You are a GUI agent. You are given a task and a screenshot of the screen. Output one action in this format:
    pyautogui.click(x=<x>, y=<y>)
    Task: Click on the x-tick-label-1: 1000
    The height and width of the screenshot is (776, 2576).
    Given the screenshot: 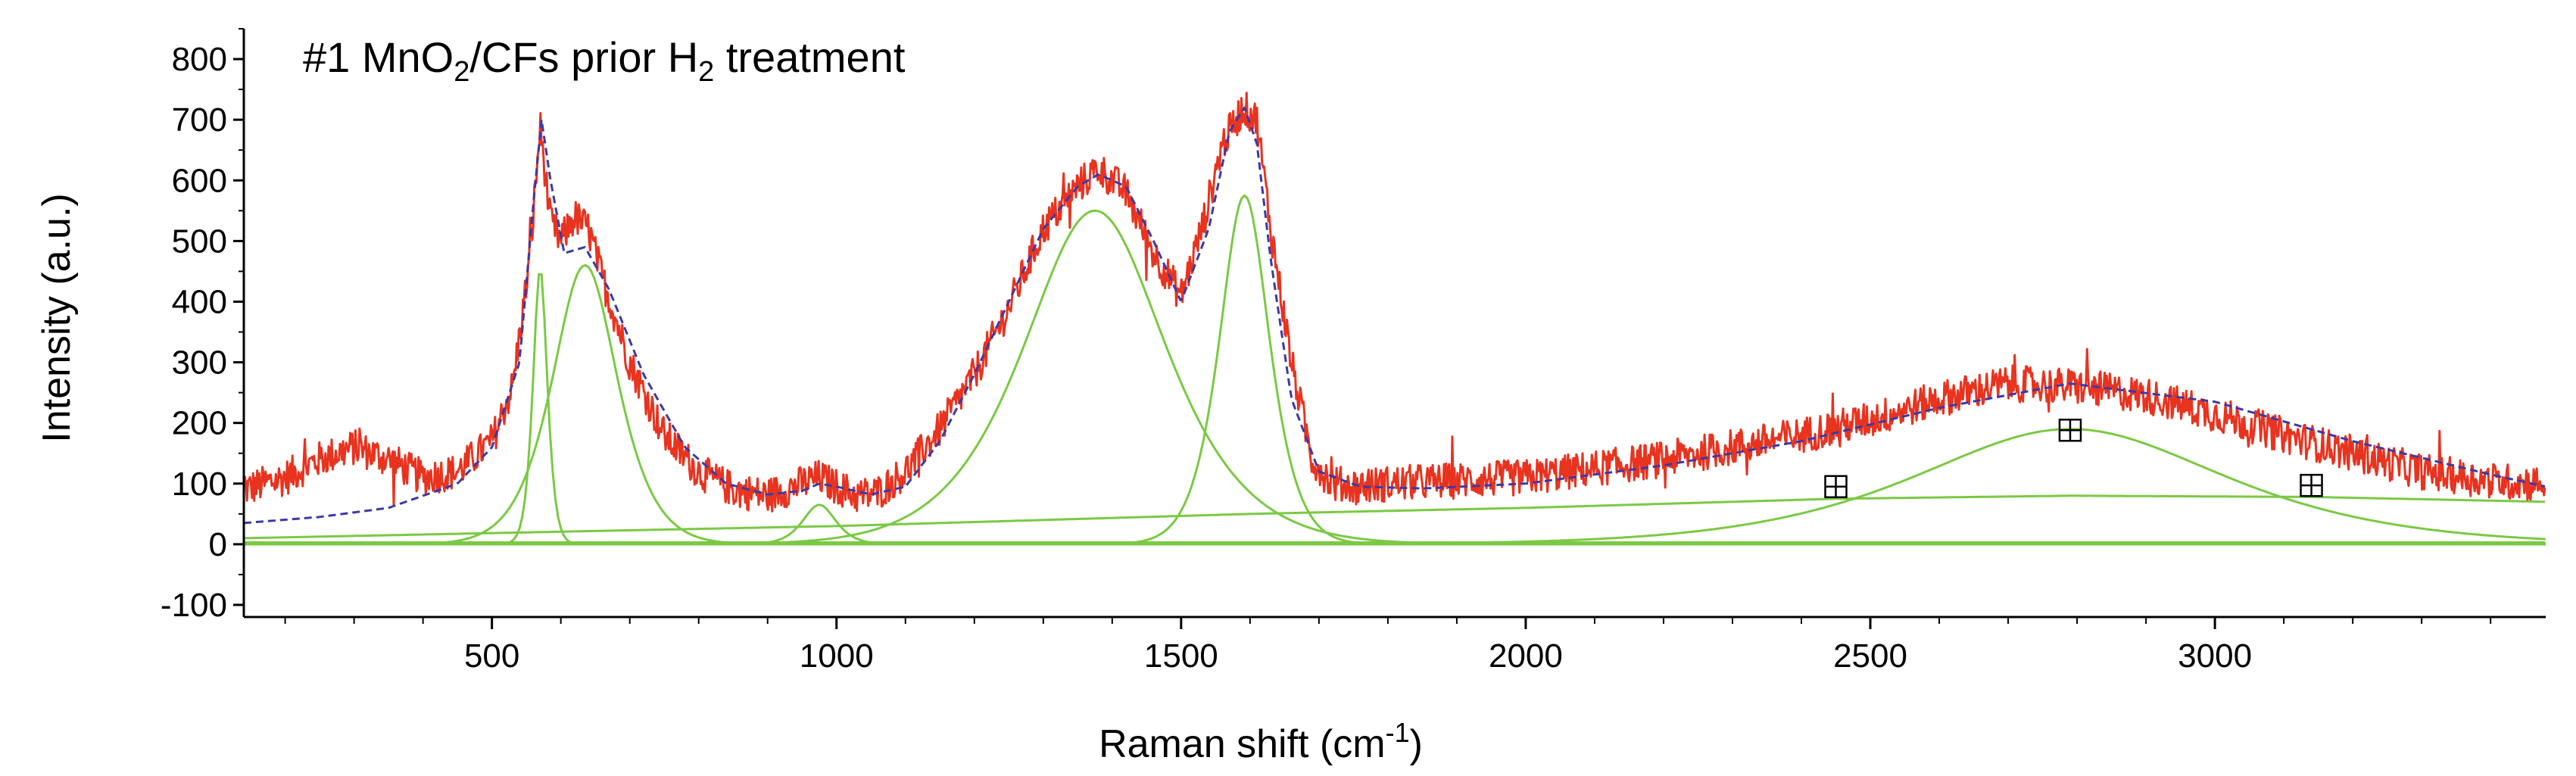 What is the action you would take?
    pyautogui.click(x=837, y=656)
    